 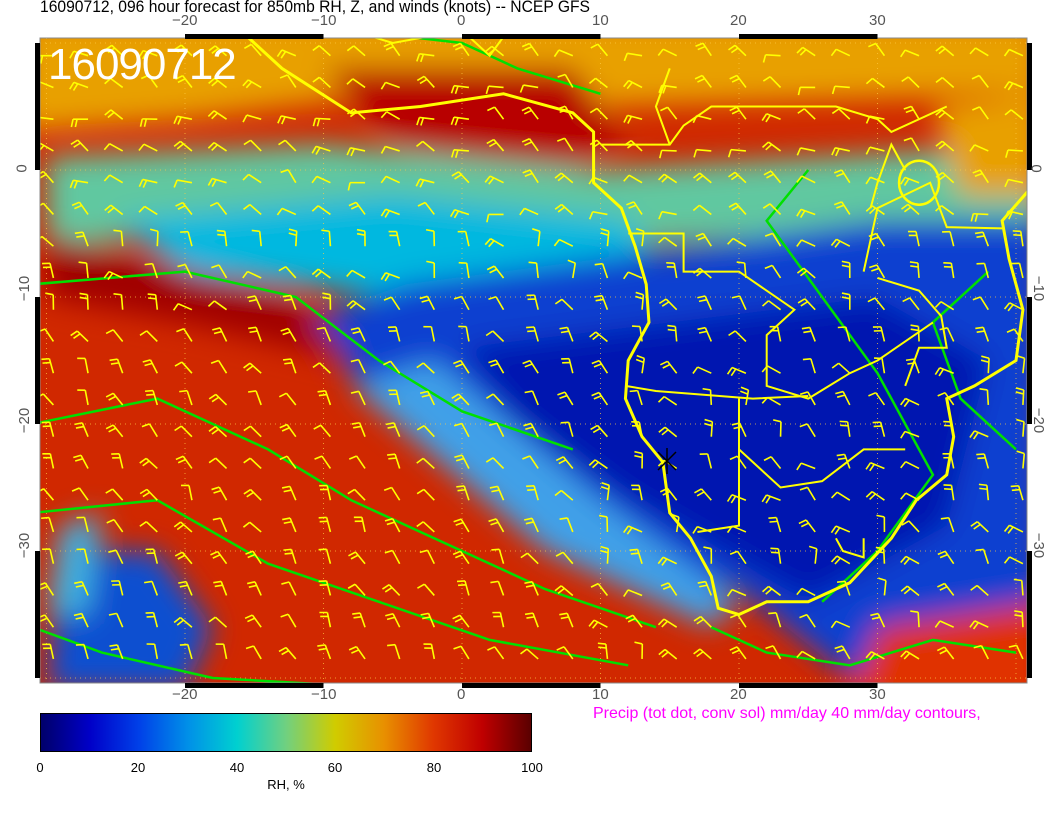 I want to click on height-contour, so click(x=334, y=582).